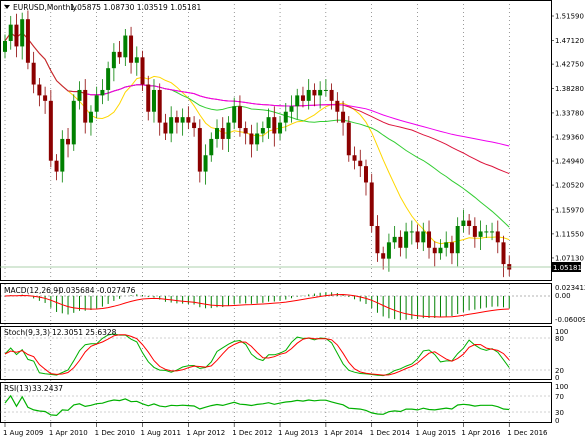 The image size is (585, 445). I want to click on rsi-values: 33.2437, so click(47, 388).